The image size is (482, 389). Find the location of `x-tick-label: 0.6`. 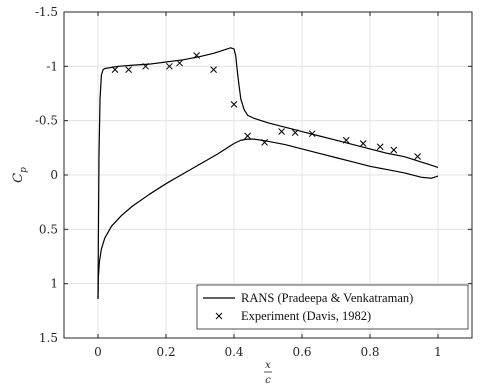

x-tick-label: 0.6 is located at coordinates (301, 352).